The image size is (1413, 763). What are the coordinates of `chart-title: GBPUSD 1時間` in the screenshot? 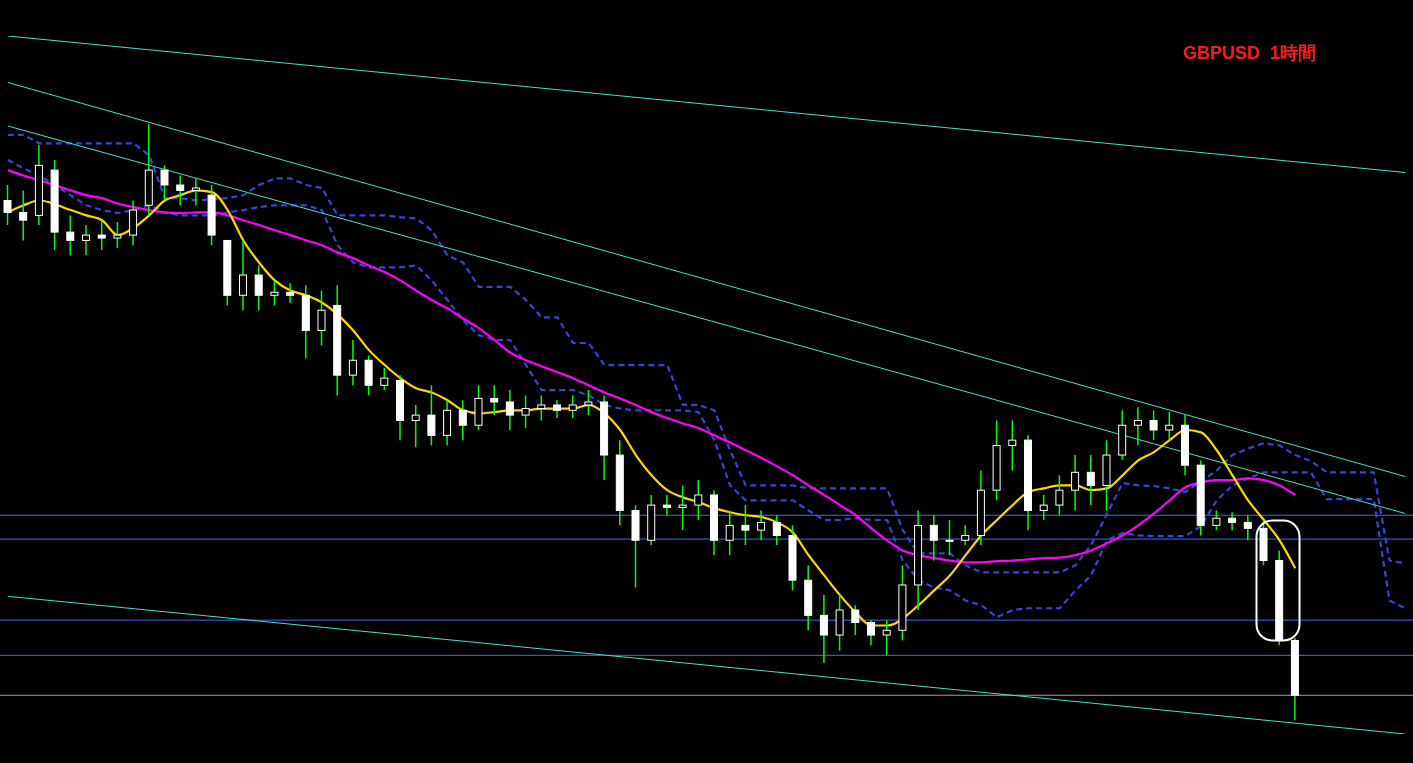 It's located at (1249, 53).